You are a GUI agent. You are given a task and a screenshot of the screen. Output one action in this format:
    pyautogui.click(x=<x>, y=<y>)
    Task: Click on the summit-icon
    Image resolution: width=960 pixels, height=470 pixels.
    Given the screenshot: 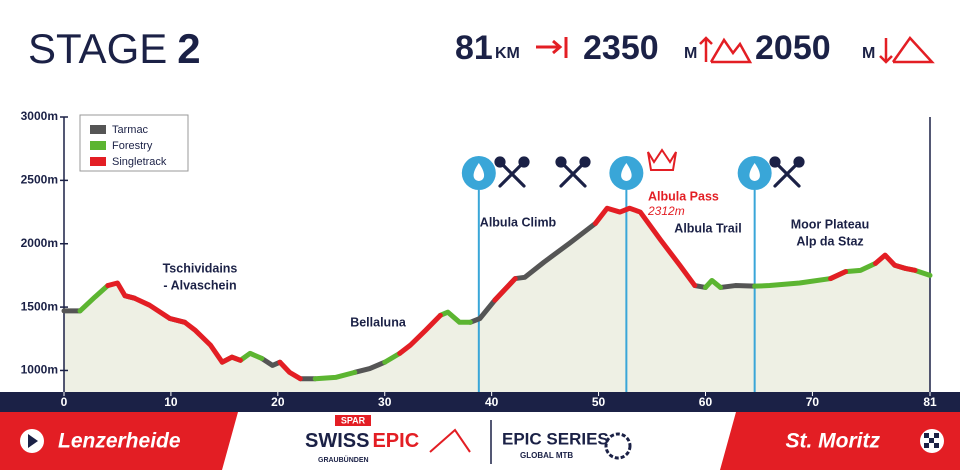 What is the action you would take?
    pyautogui.click(x=662, y=159)
    